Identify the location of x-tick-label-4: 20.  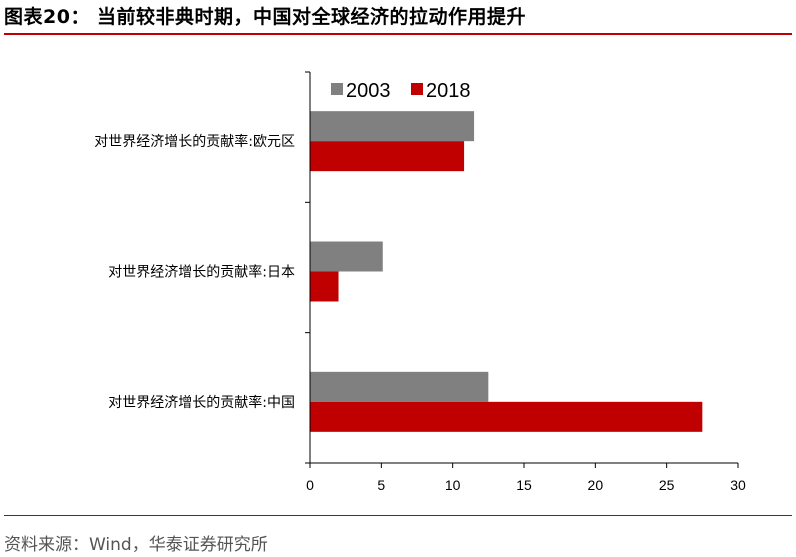
(596, 485).